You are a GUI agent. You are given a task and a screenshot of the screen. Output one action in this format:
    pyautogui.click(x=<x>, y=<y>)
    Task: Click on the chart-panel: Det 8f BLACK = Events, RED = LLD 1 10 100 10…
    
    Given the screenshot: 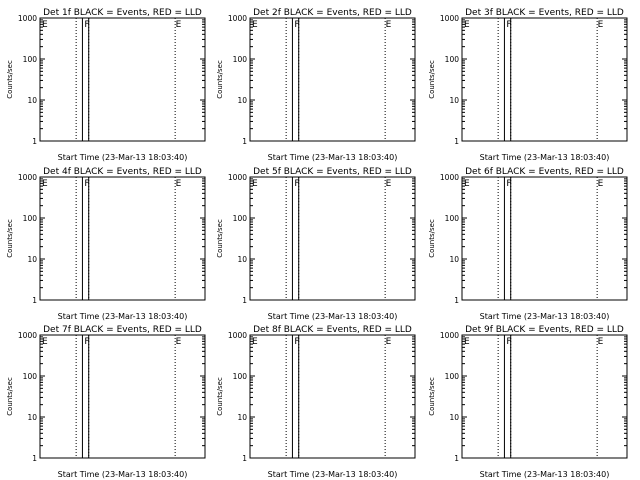 What is the action you would take?
    pyautogui.click(x=316, y=402)
    